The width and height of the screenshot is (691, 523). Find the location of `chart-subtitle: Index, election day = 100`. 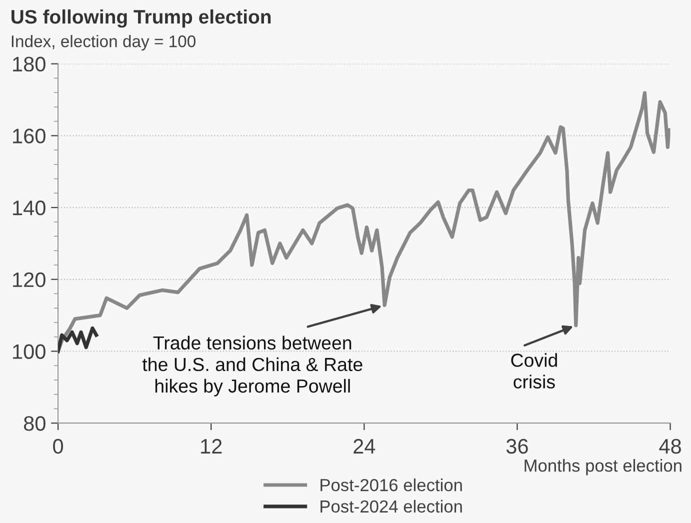

chart-subtitle: Index, election day = 100 is located at coordinates (104, 42).